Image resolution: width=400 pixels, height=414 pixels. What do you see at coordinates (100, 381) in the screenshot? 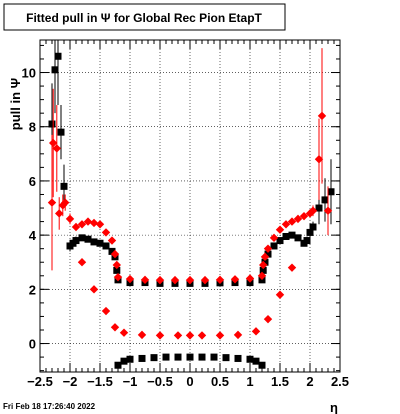
I see `x-tick-label: −1.5` at bounding box center [100, 381].